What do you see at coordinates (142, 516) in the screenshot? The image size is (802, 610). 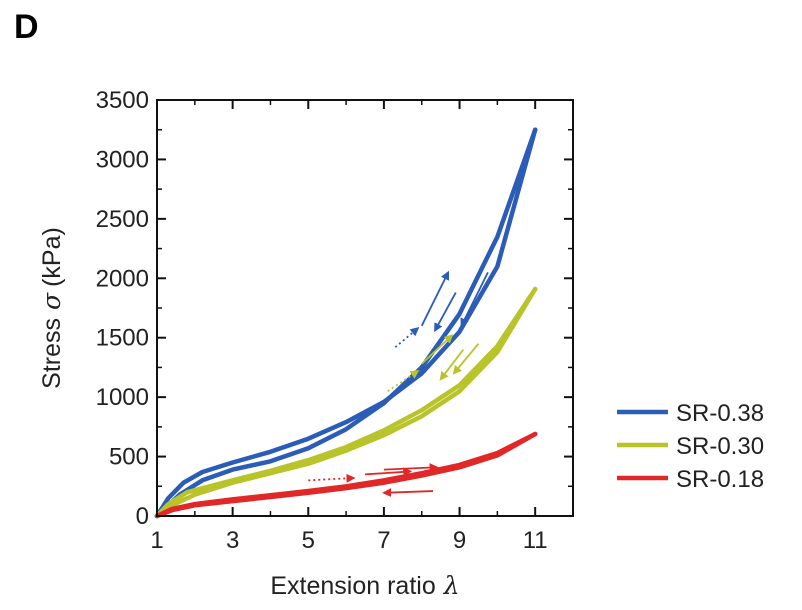 I see `y-tick-label: 0` at bounding box center [142, 516].